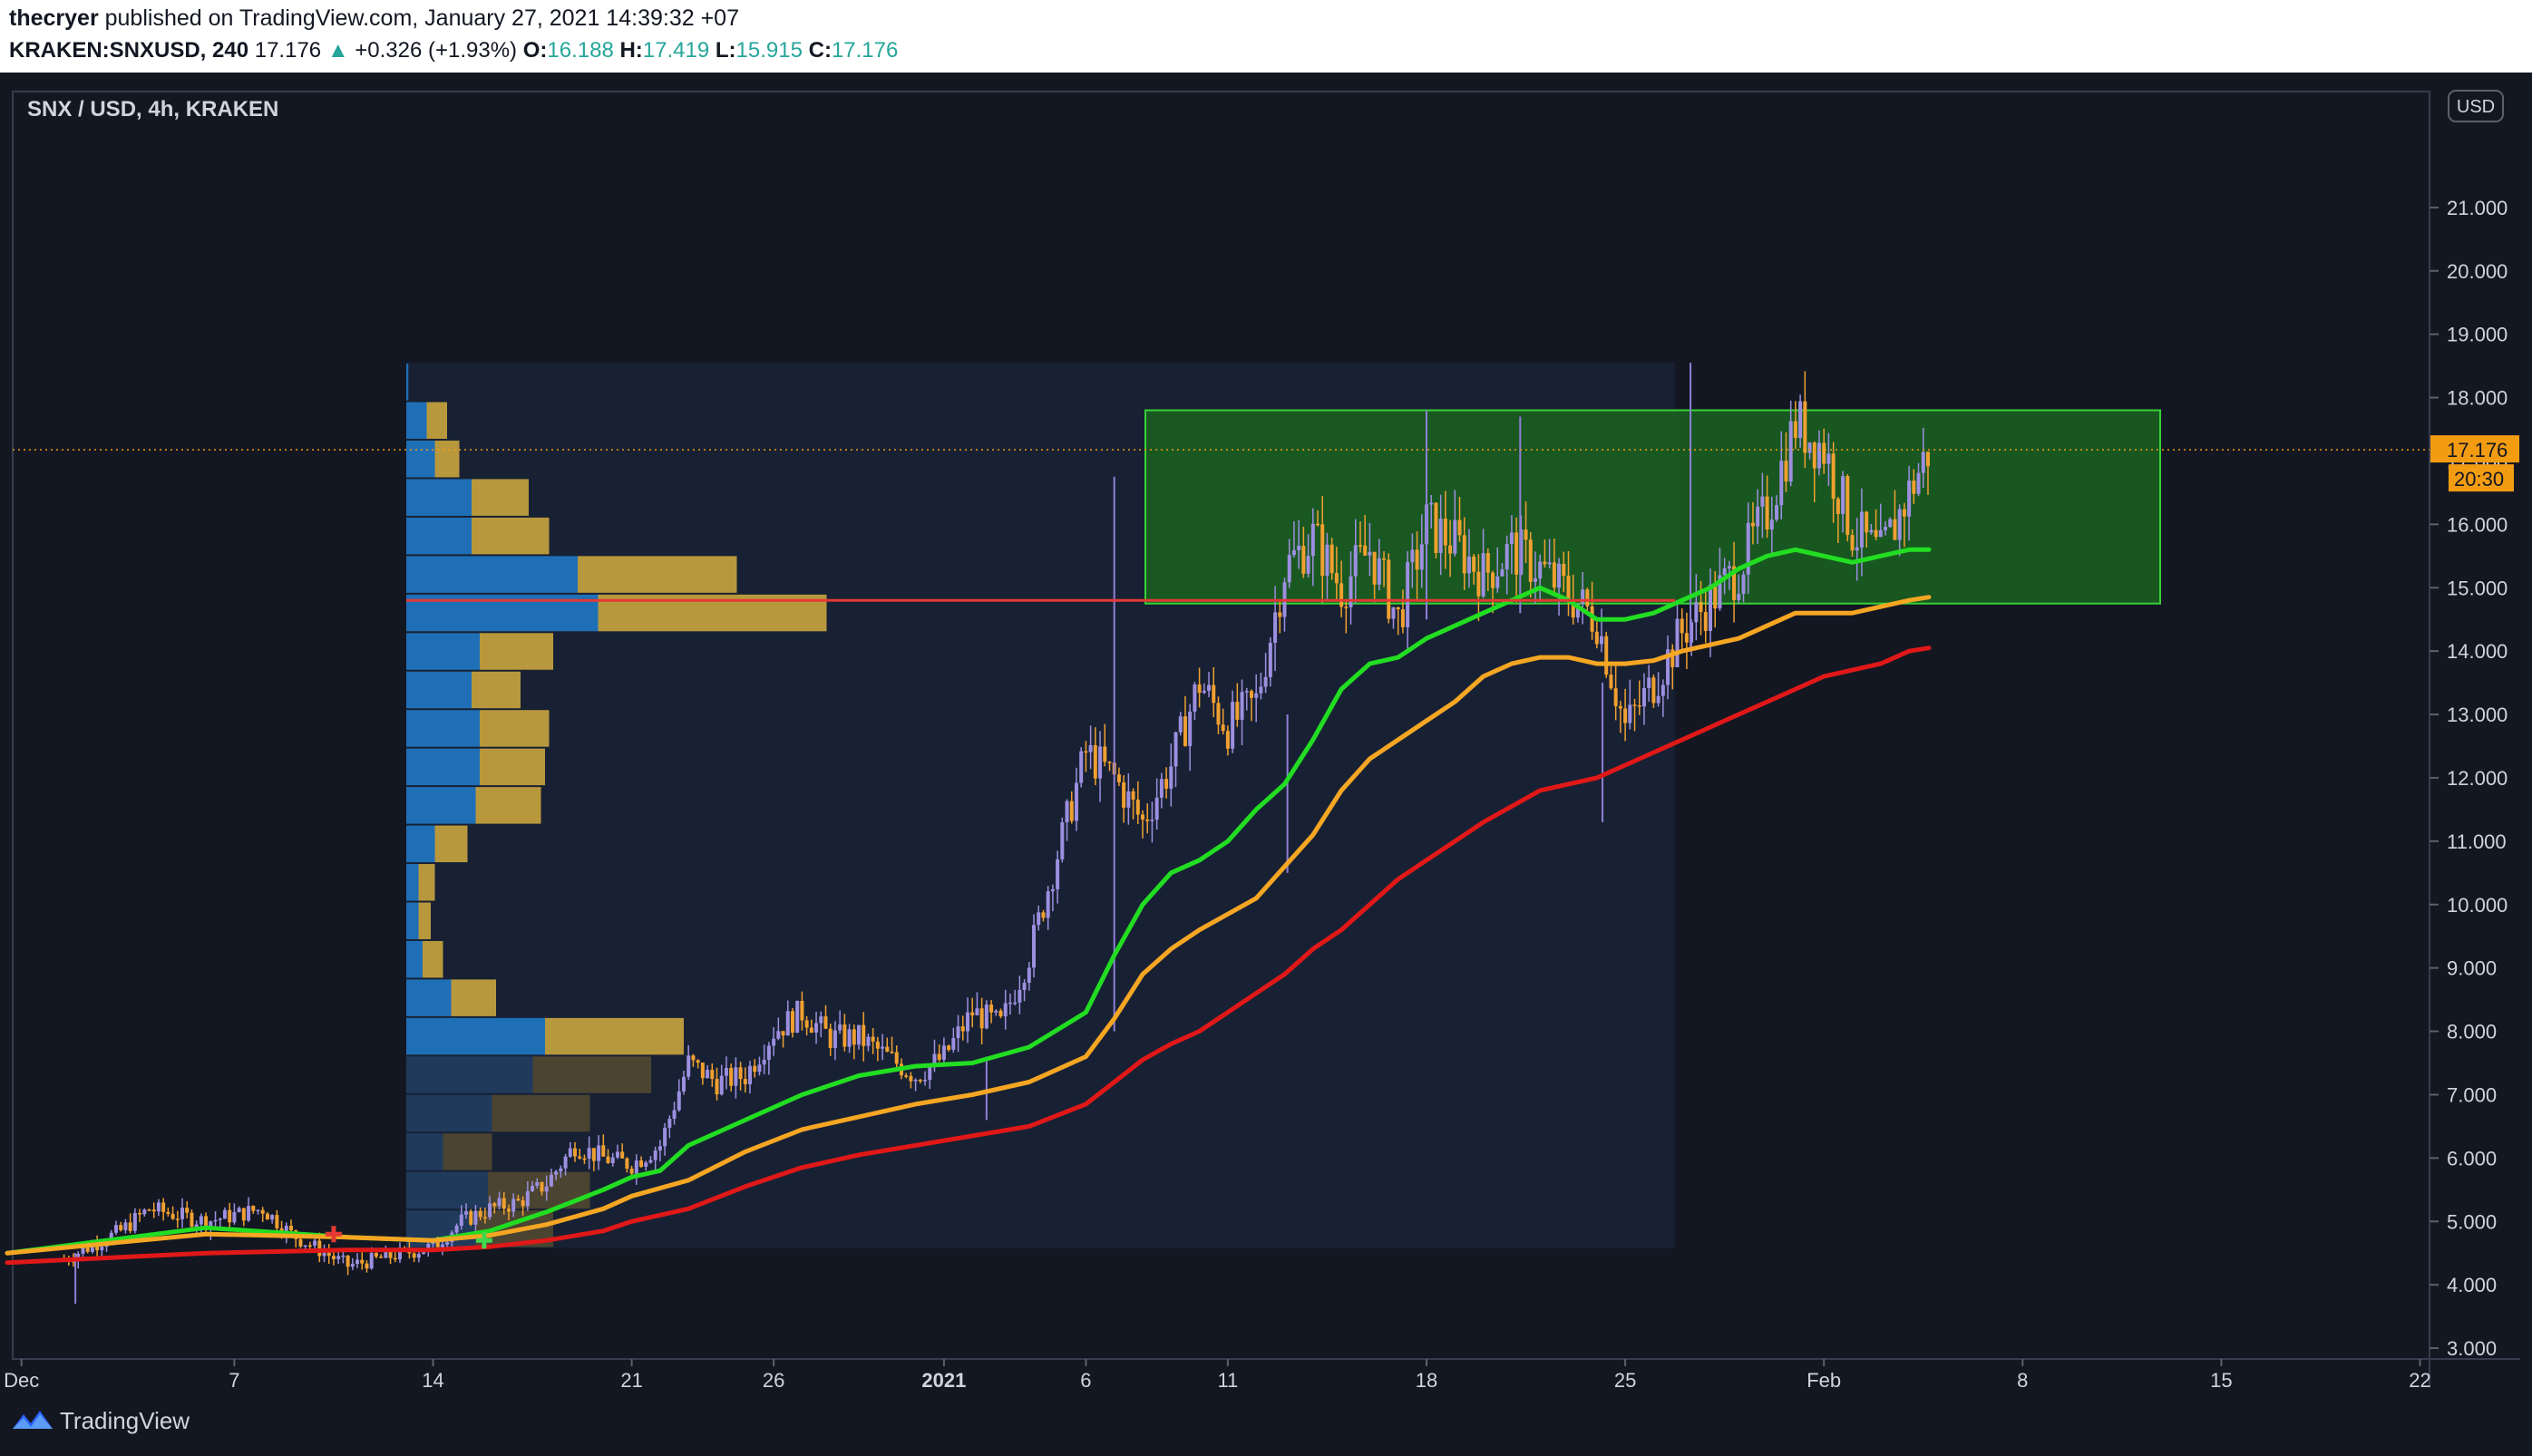  What do you see at coordinates (2477, 398) in the screenshot?
I see `price-tick-label: 18.000` at bounding box center [2477, 398].